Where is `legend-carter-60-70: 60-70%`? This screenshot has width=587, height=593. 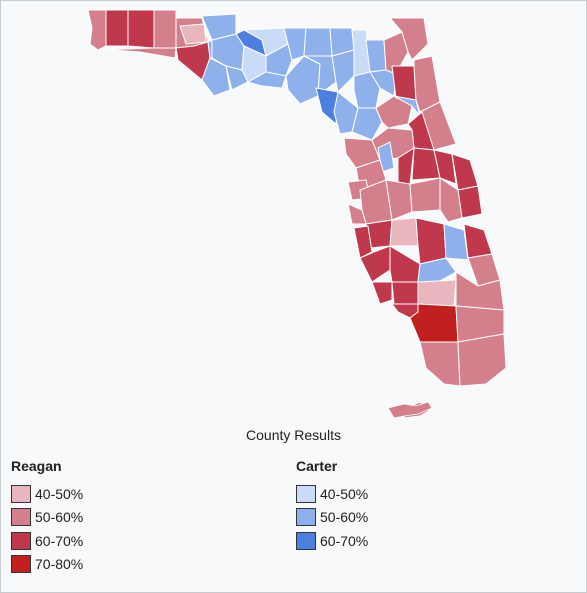 legend-carter-60-70: 60-70% is located at coordinates (332, 541).